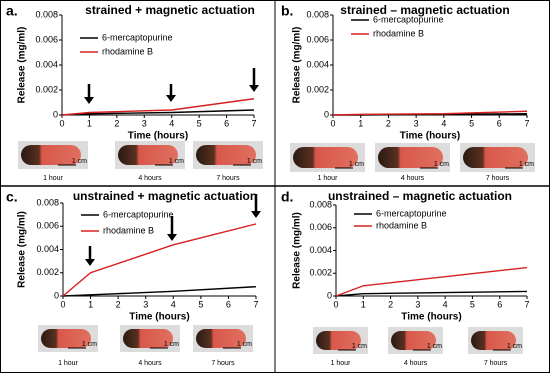 Image resolution: width=550 pixels, height=373 pixels. I want to click on panel-label: c., so click(12, 197).